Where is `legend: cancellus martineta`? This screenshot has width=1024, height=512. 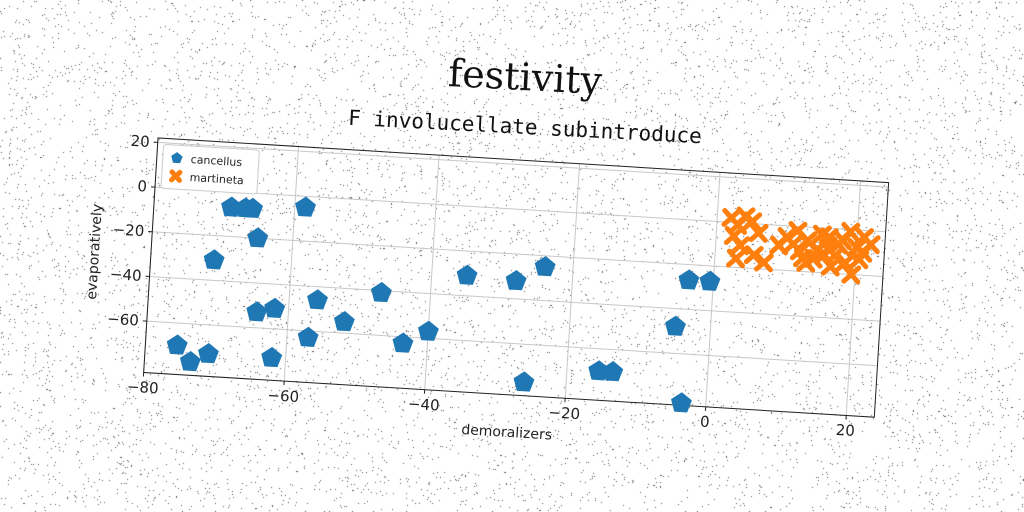 legend: cancellus martineta is located at coordinates (210, 169).